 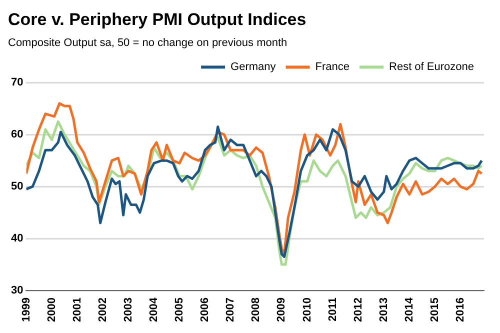 What do you see at coordinates (17, 186) in the screenshot?
I see `y-tick-label: 50` at bounding box center [17, 186].